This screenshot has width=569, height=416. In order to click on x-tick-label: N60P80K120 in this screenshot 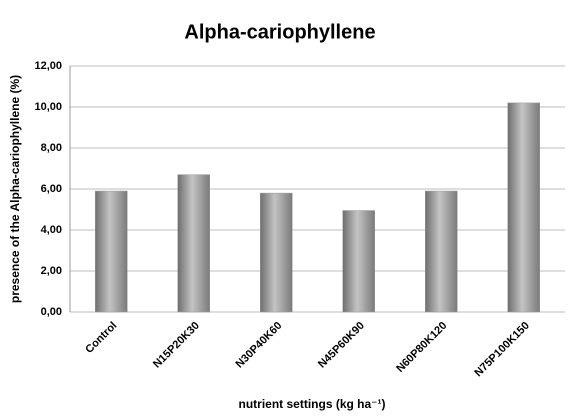, I will do `click(421, 347)`.